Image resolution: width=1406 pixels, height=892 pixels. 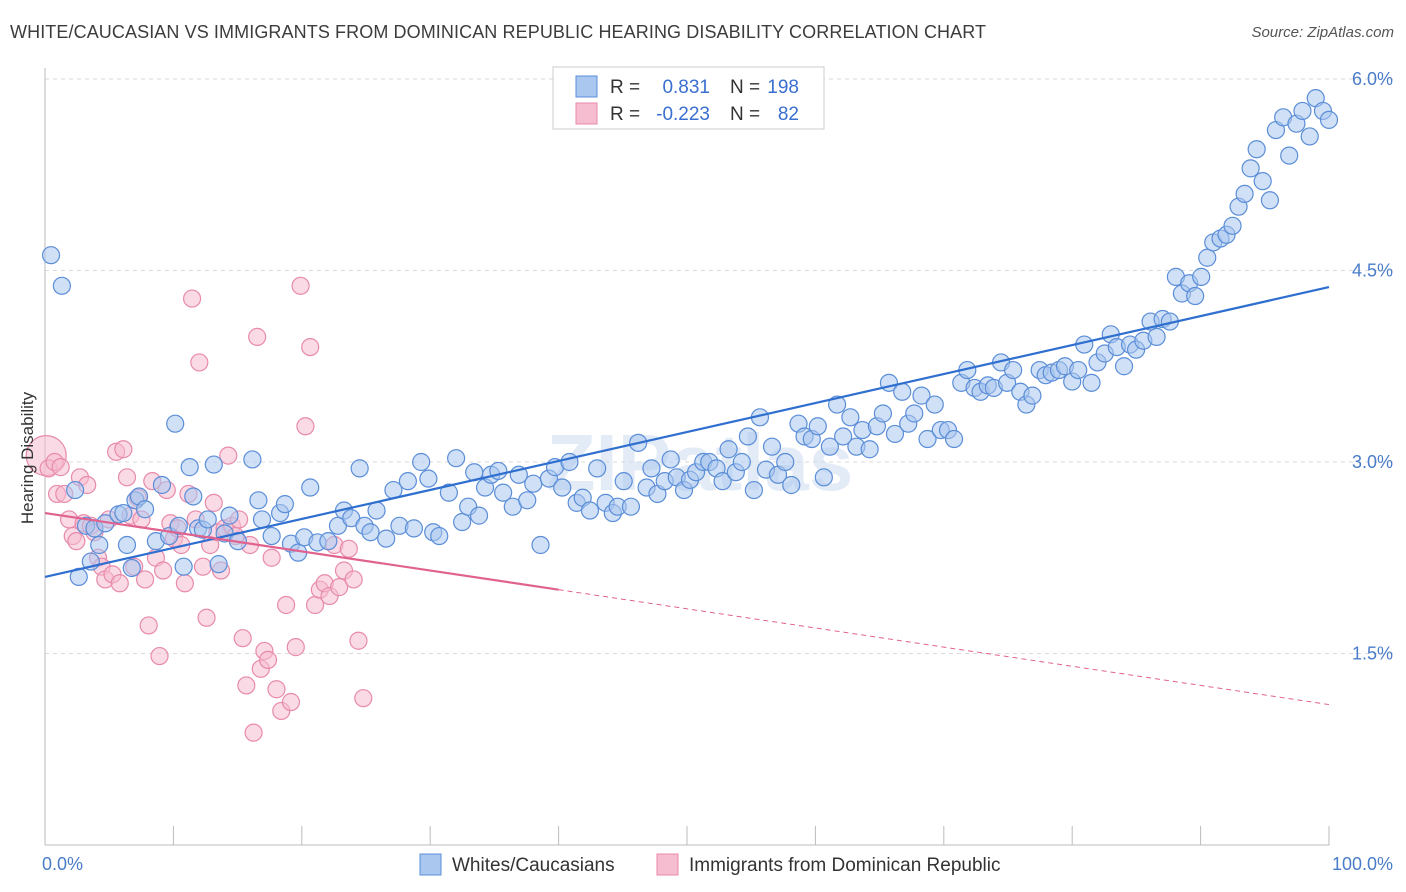 I want to click on legend-r-label-pink: R =, so click(x=625, y=114).